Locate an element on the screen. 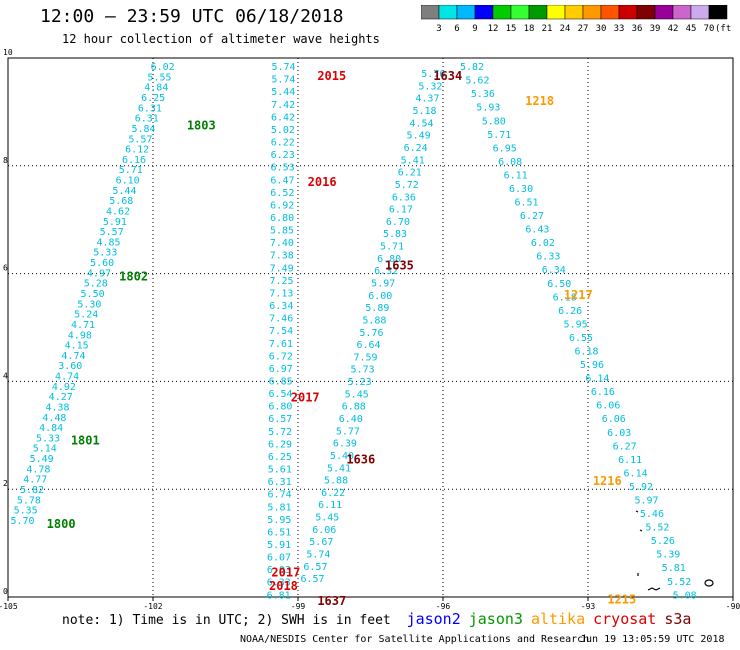  x-tick-label: -93 is located at coordinates (588, 606).